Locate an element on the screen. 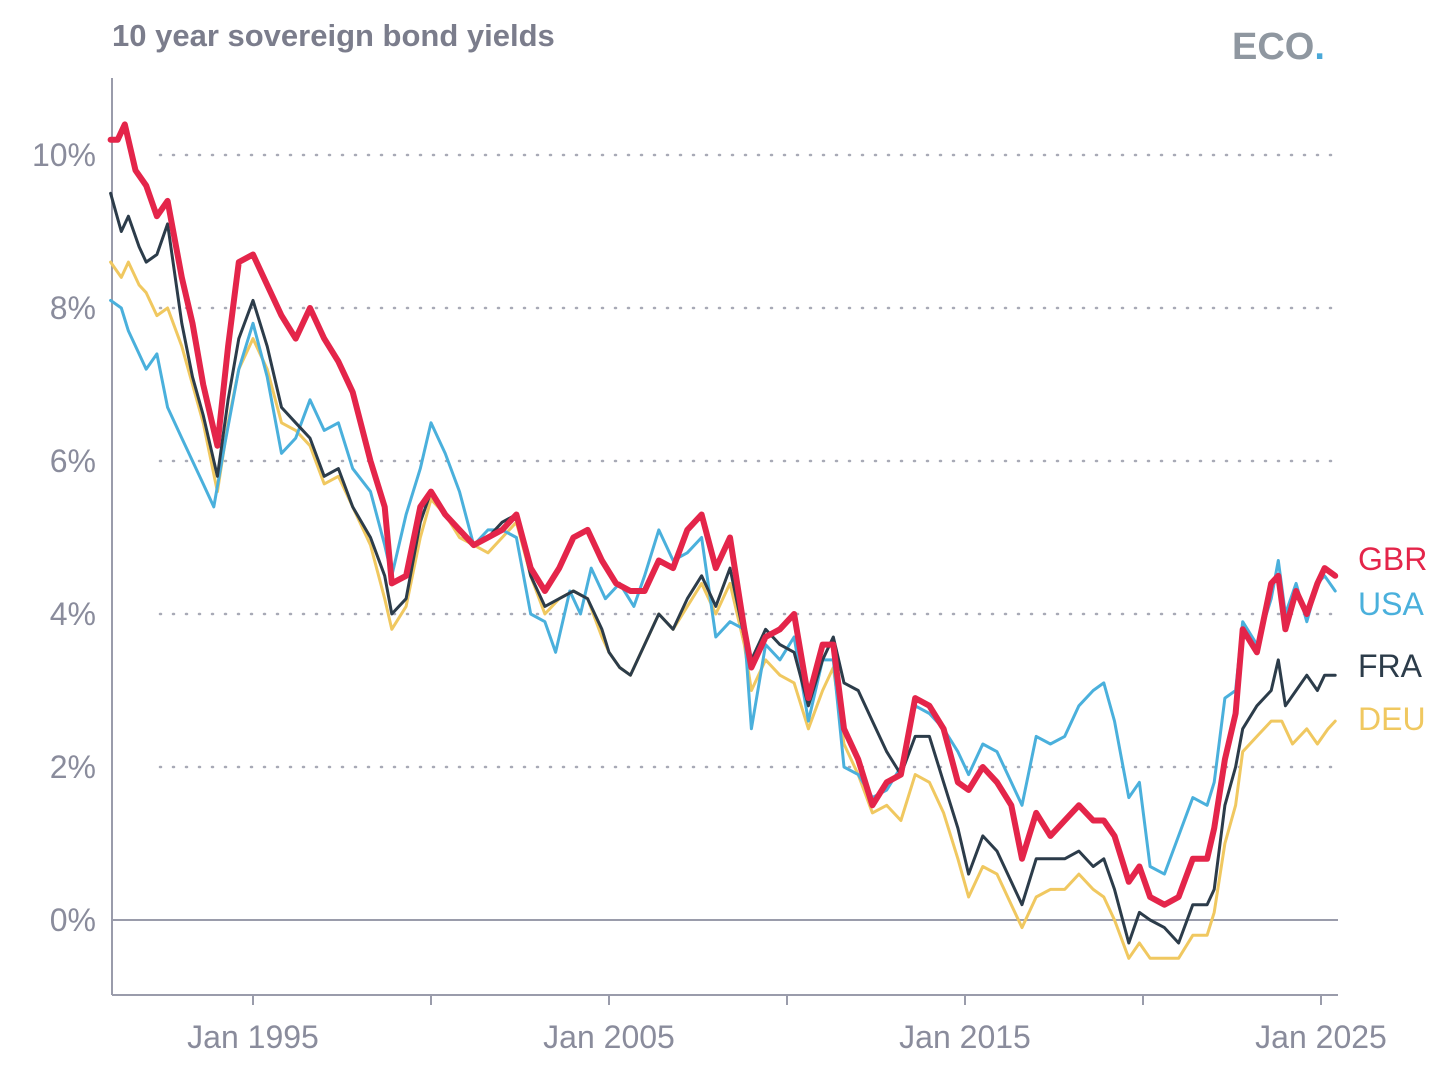  y-tick-label: 0% is located at coordinates (73, 920).